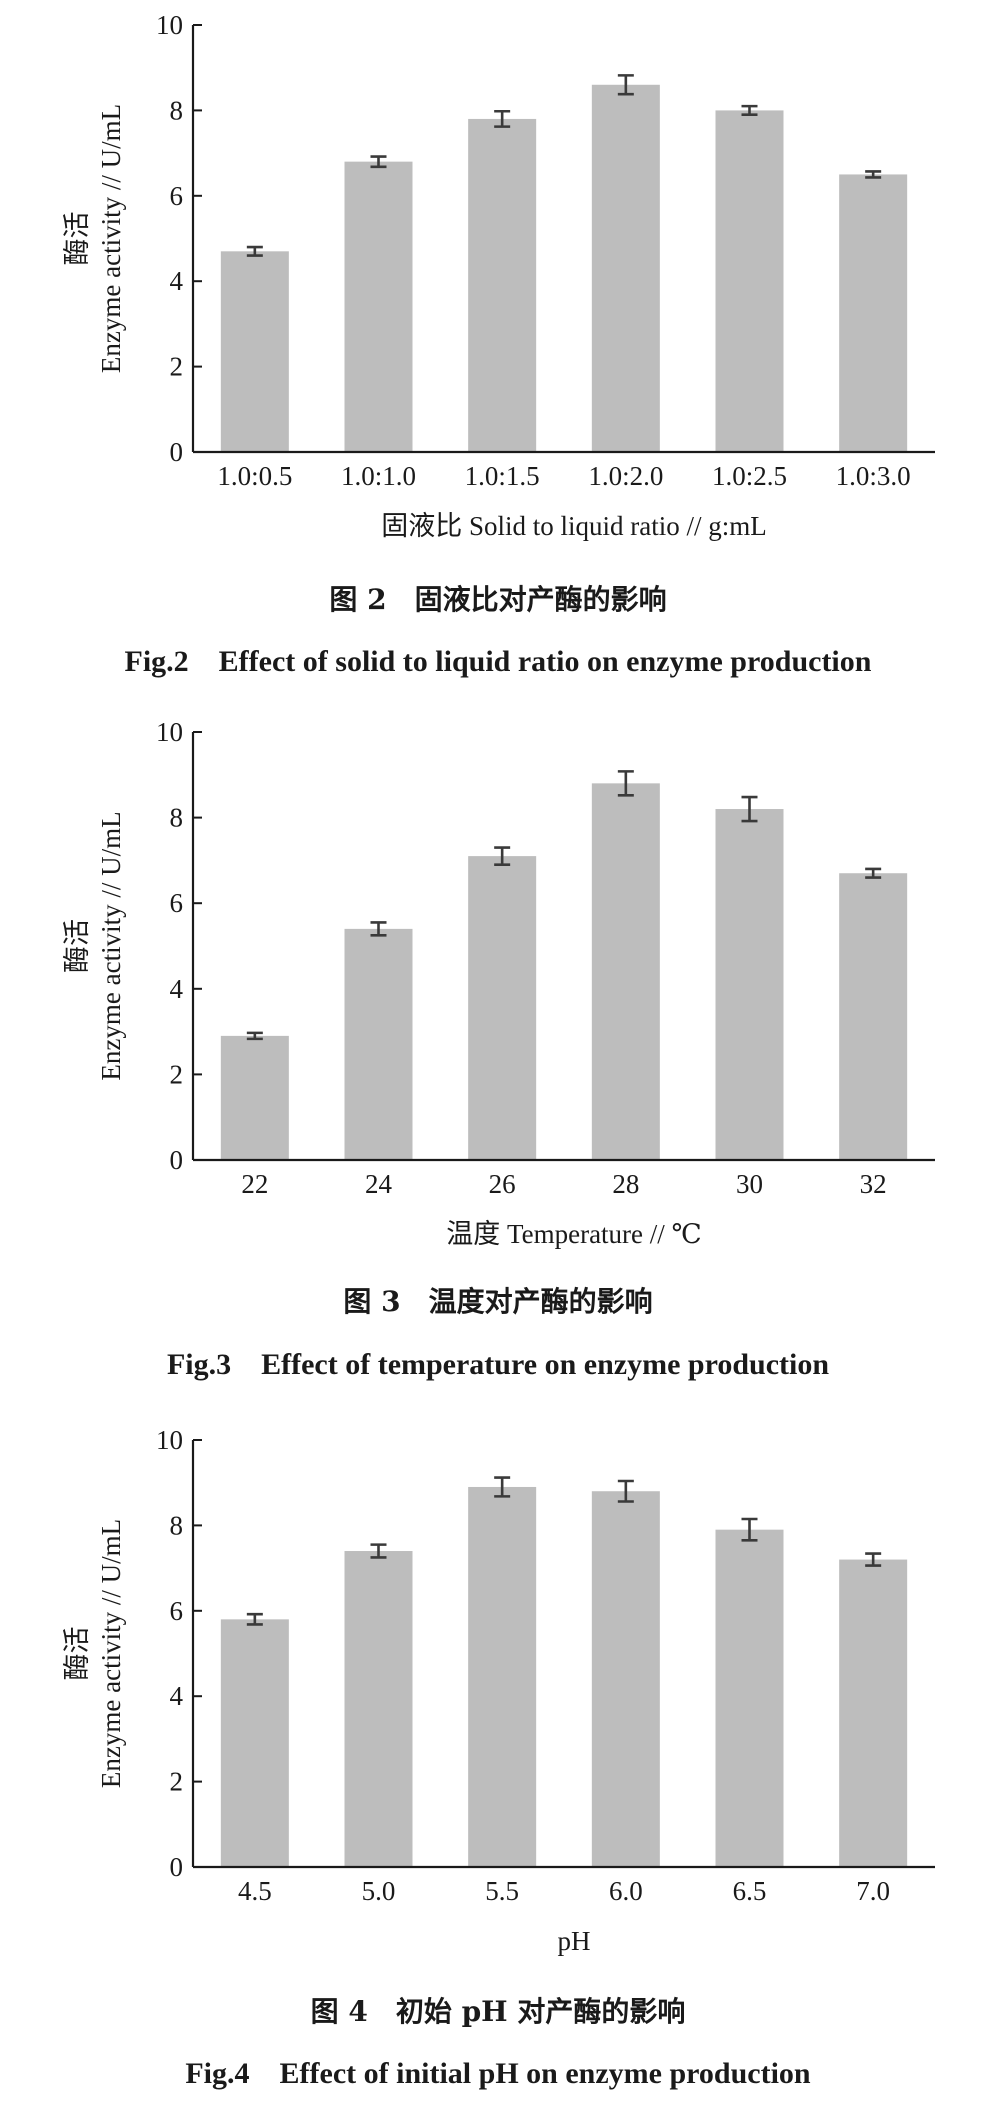  Describe the element at coordinates (750, 1891) in the screenshot. I see `x-tick-label-5: 6.5` at that location.